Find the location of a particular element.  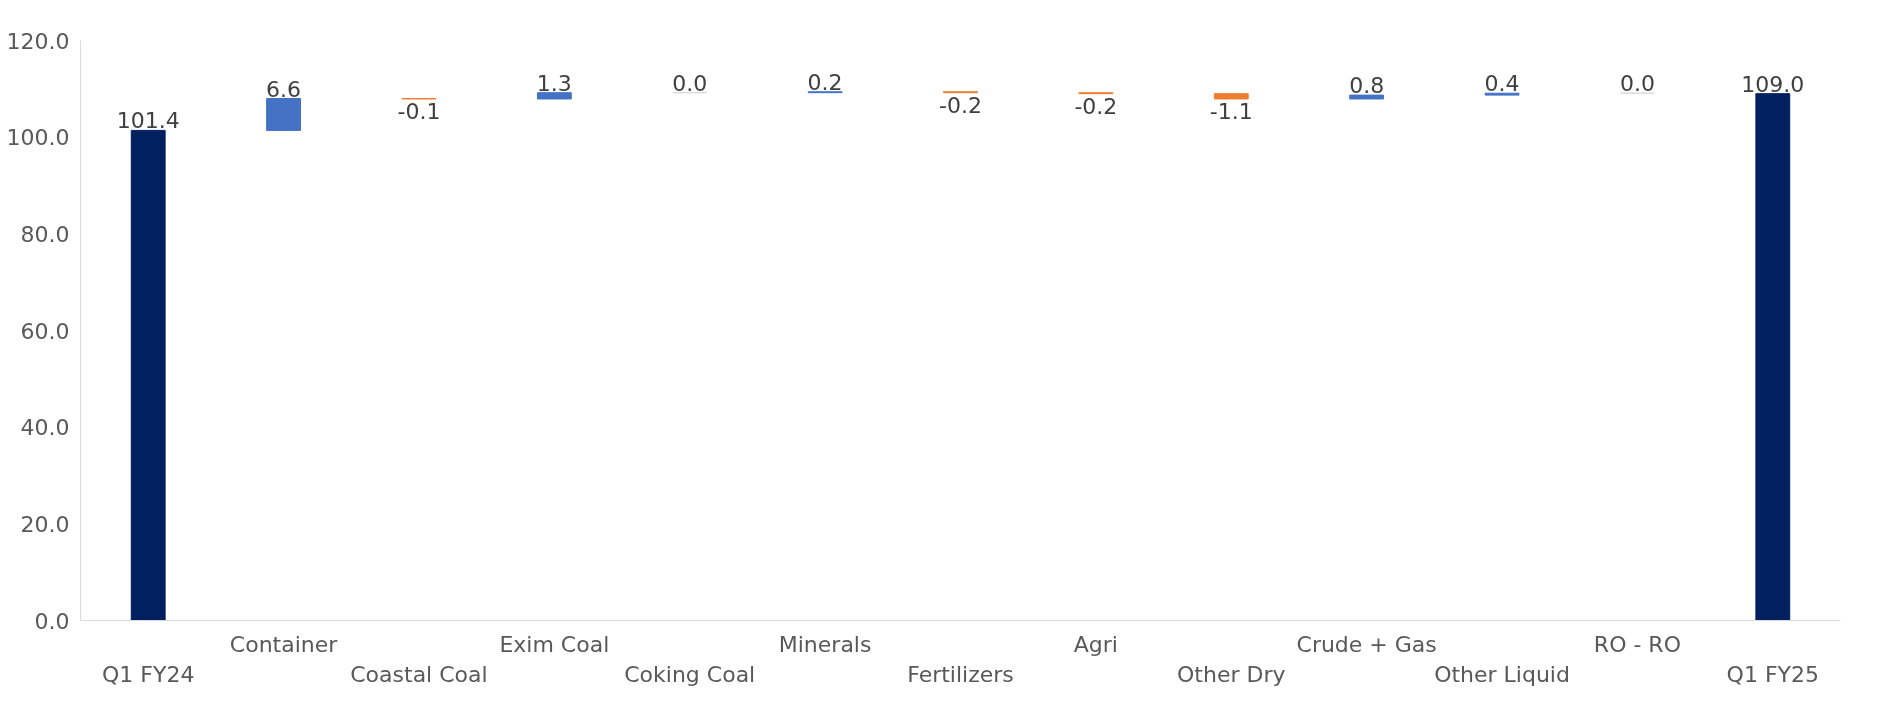

x-tick-label: Fertilizers is located at coordinates (960, 674).